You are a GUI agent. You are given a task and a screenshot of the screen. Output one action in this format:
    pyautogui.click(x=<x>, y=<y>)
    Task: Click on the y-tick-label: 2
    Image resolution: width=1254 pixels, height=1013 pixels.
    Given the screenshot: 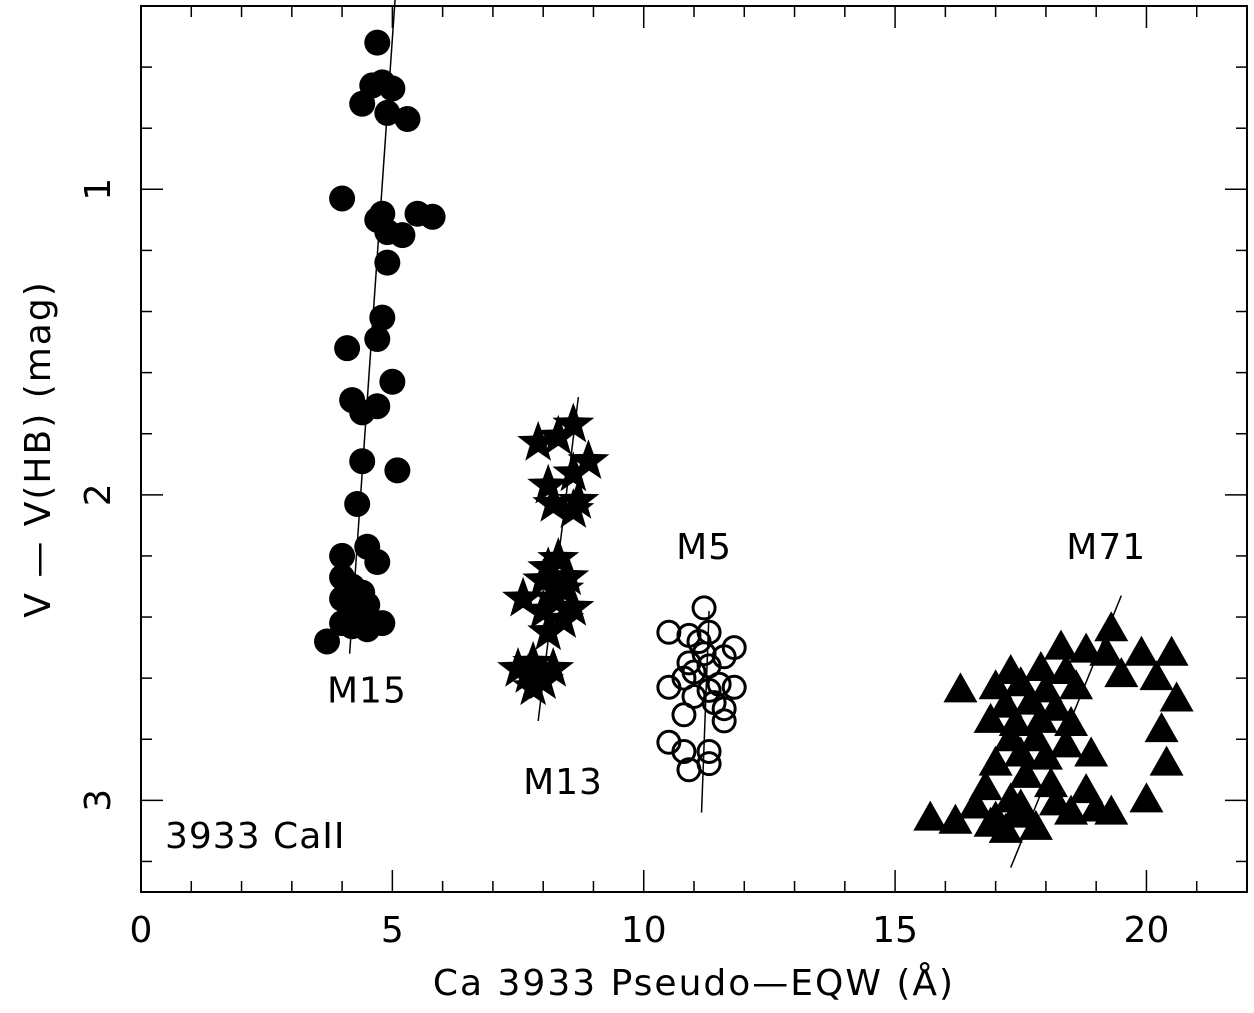 What is the action you would take?
    pyautogui.click(x=98, y=494)
    